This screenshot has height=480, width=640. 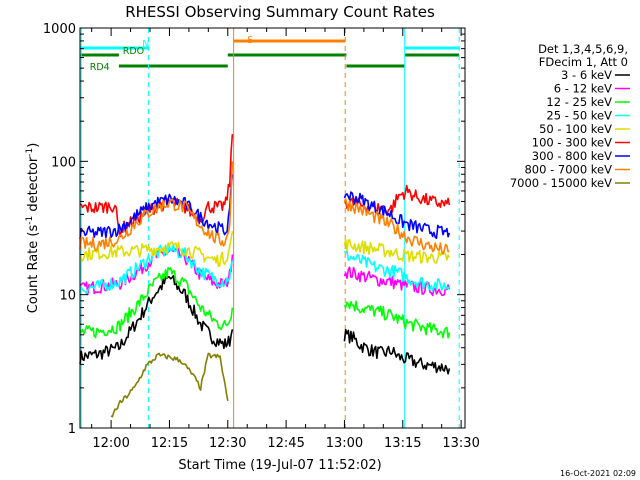 I want to click on legend-entry-label: 25 - 50 keV, so click(x=579, y=116).